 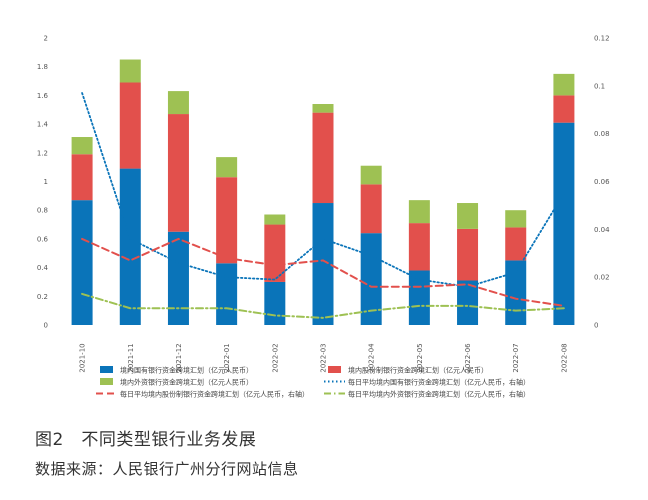 I want to click on legend-label: 每日平均境内国有银行资金跨境汇划（亿元人民币，右轴）, so click(x=439, y=382).